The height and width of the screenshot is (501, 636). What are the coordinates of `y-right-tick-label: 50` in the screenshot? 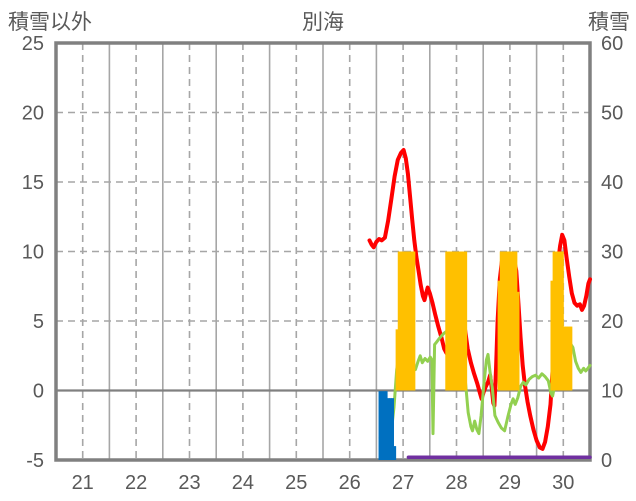 It's located at (612, 114).